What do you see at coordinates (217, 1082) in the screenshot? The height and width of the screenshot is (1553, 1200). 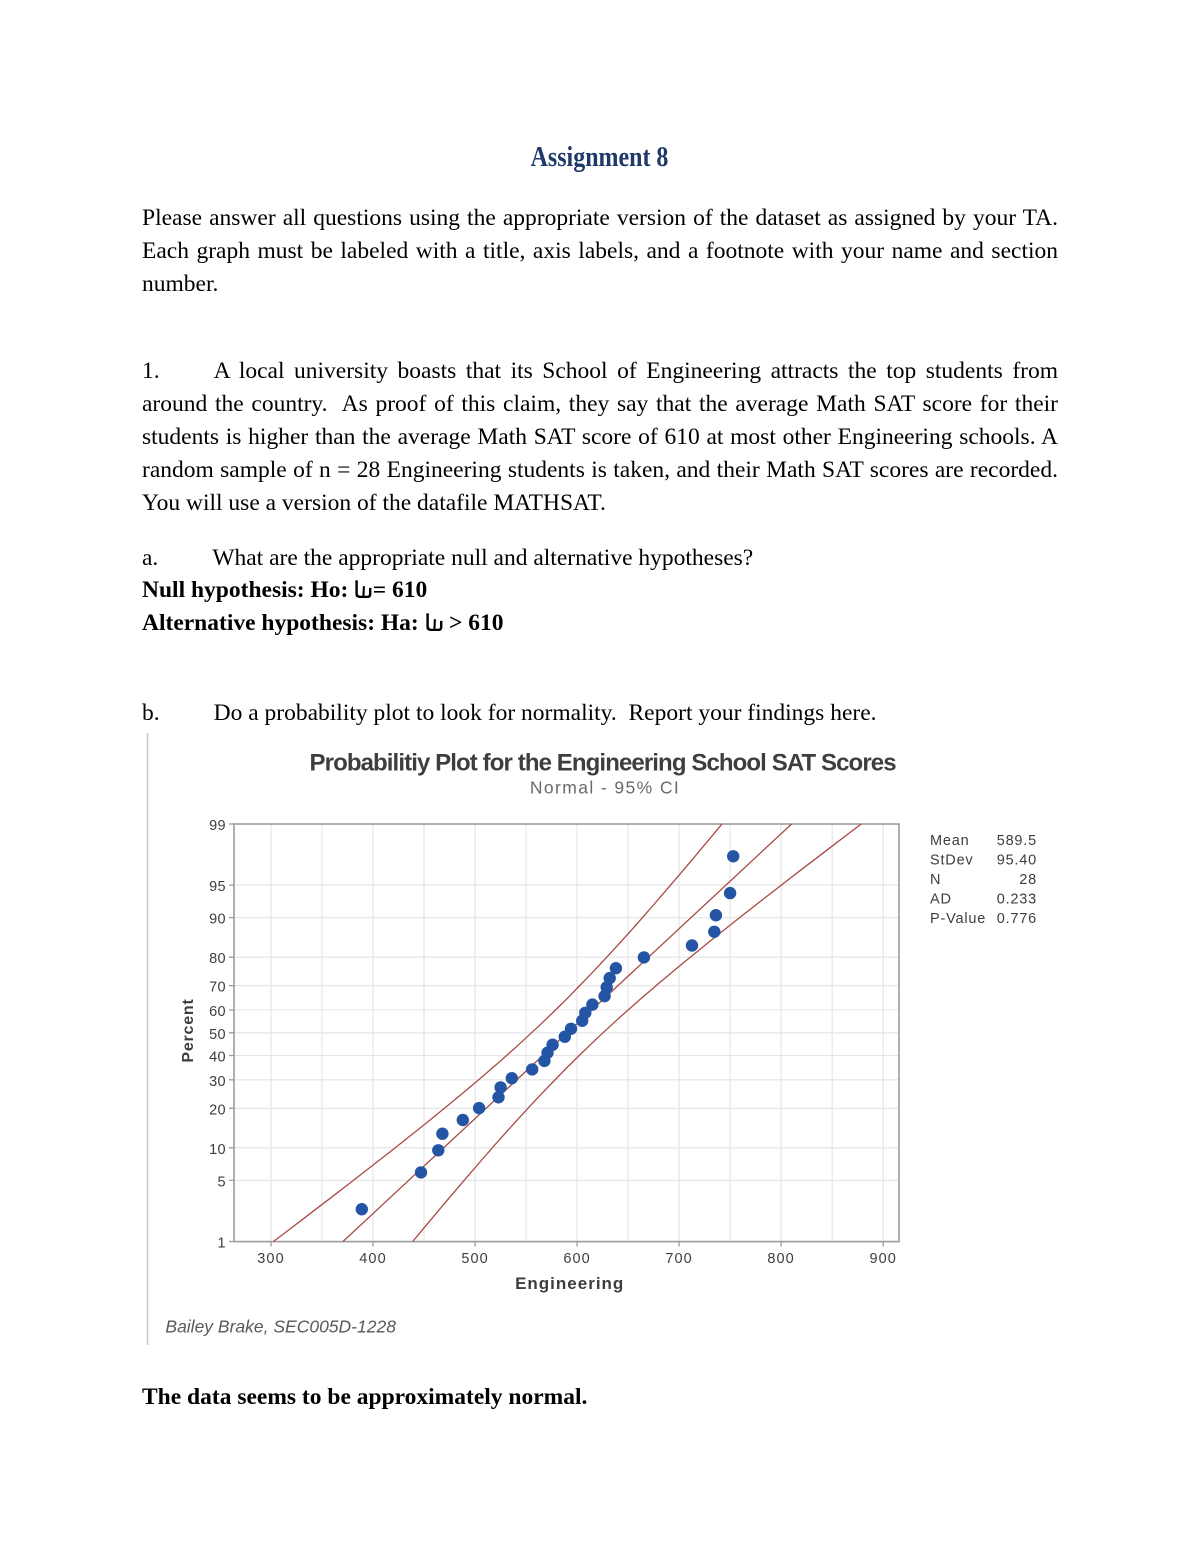 I see `svg-text: 30` at bounding box center [217, 1082].